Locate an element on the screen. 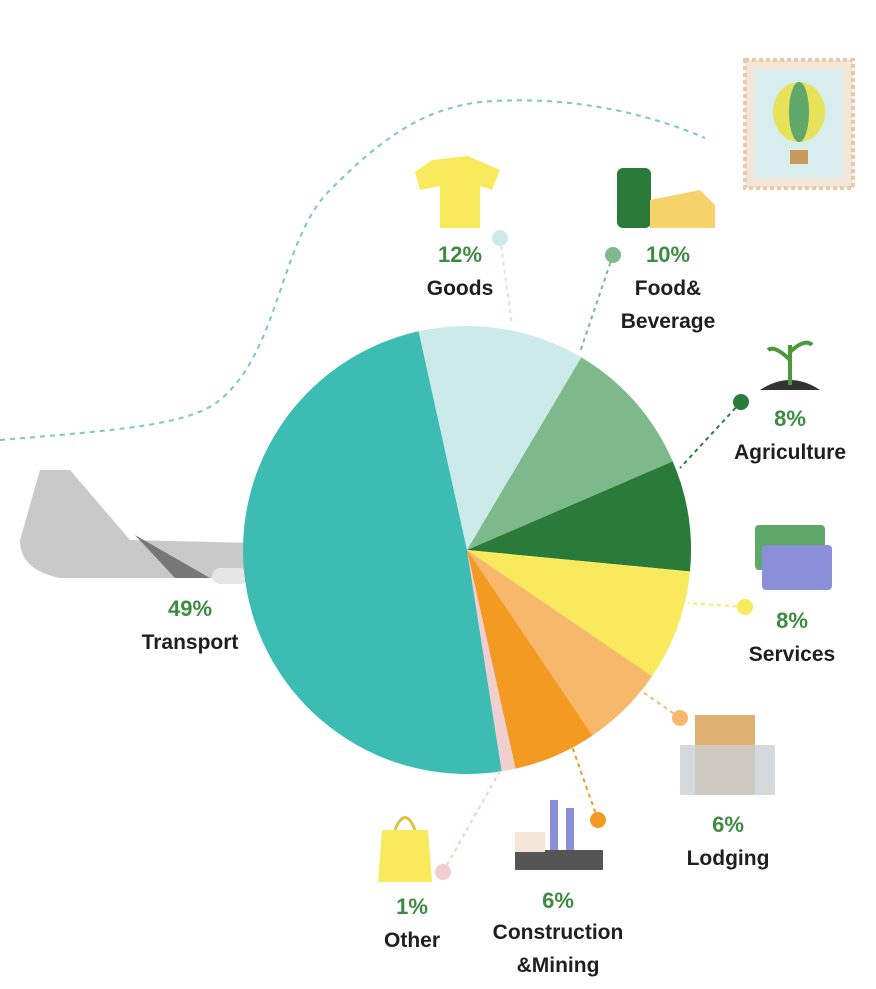 The height and width of the screenshot is (989, 876). factory-part is located at coordinates (530, 842).